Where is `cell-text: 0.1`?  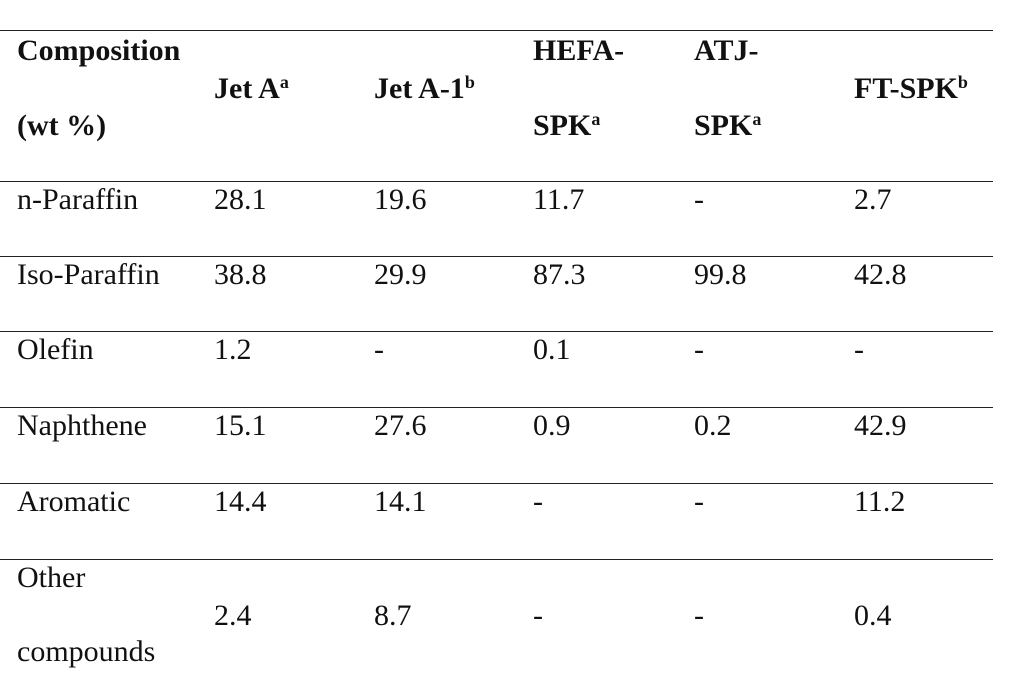 cell-text: 0.1 is located at coordinates (552, 349).